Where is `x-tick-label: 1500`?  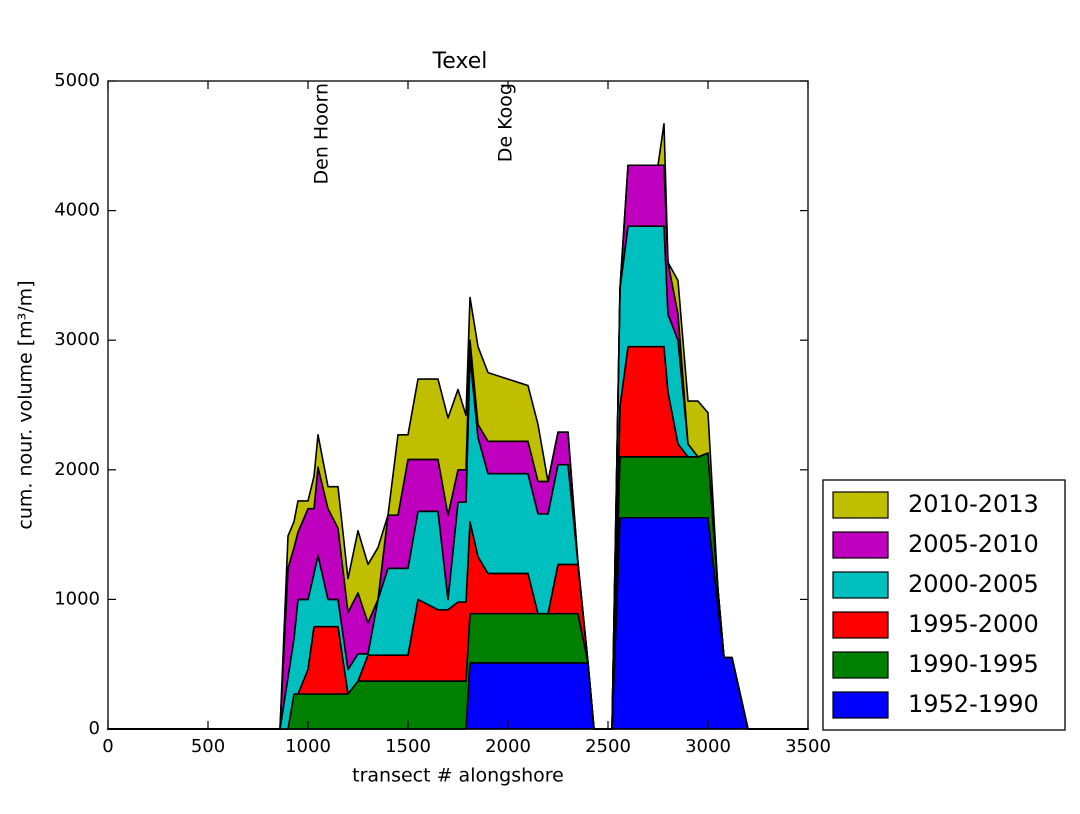
x-tick-label: 1500 is located at coordinates (408, 746).